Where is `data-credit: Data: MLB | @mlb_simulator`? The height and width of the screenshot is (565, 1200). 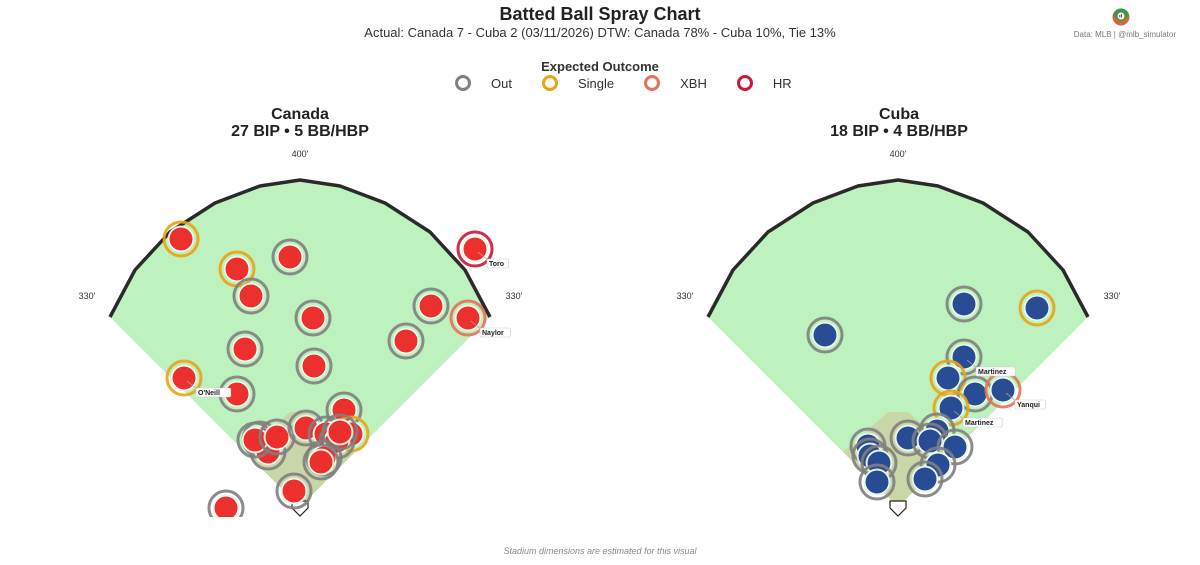 data-credit: Data: MLB | @mlb_simulator is located at coordinates (1124, 34).